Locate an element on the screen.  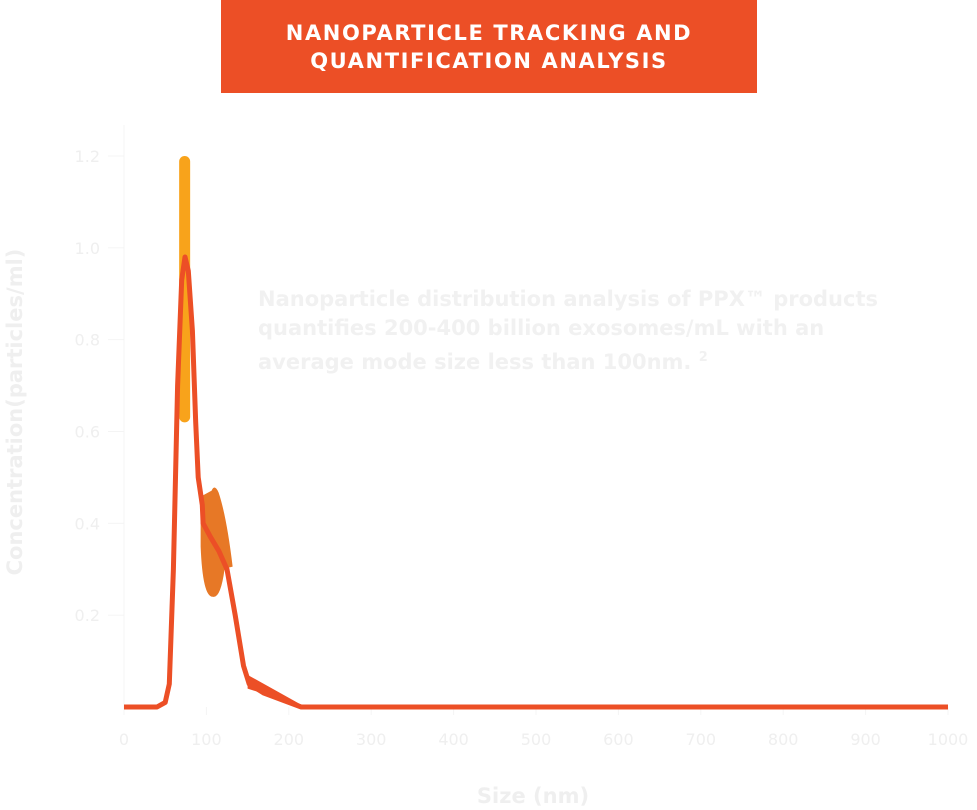
x-tick-label: 900 is located at coordinates (865, 739).